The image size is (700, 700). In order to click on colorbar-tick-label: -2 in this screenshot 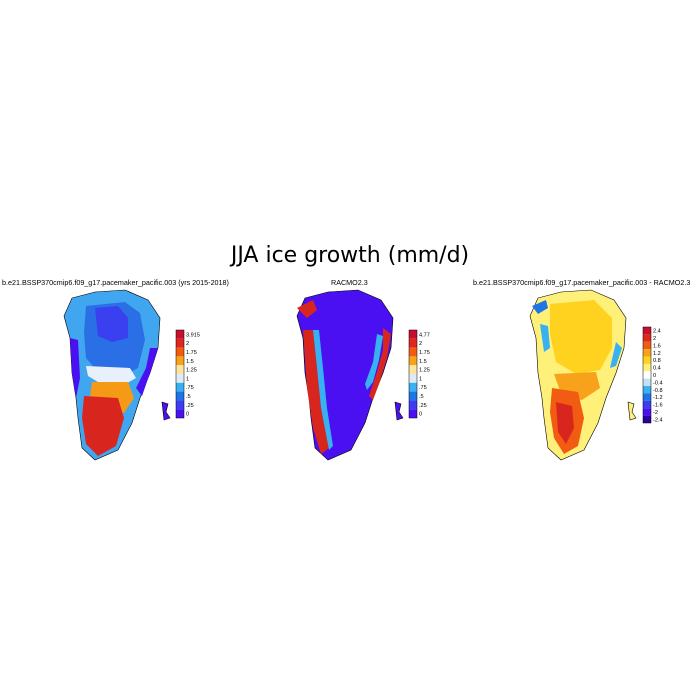, I will do `click(655, 413)`.